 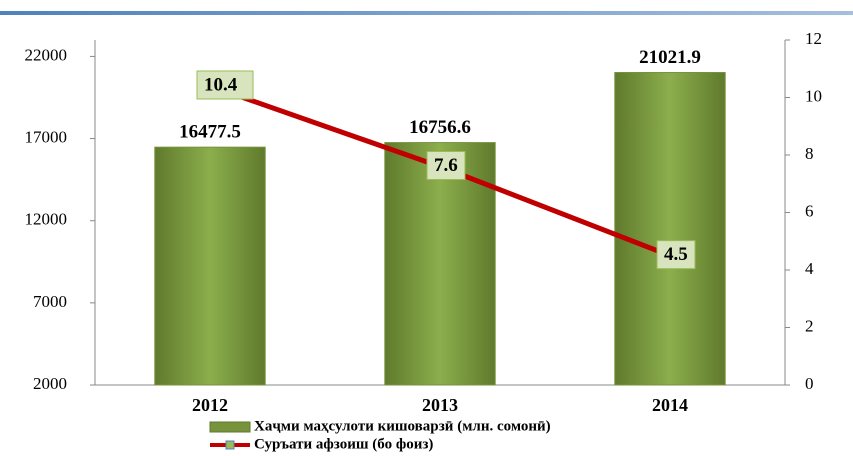 What do you see at coordinates (230, 445) in the screenshot?
I see `legend-marker` at bounding box center [230, 445].